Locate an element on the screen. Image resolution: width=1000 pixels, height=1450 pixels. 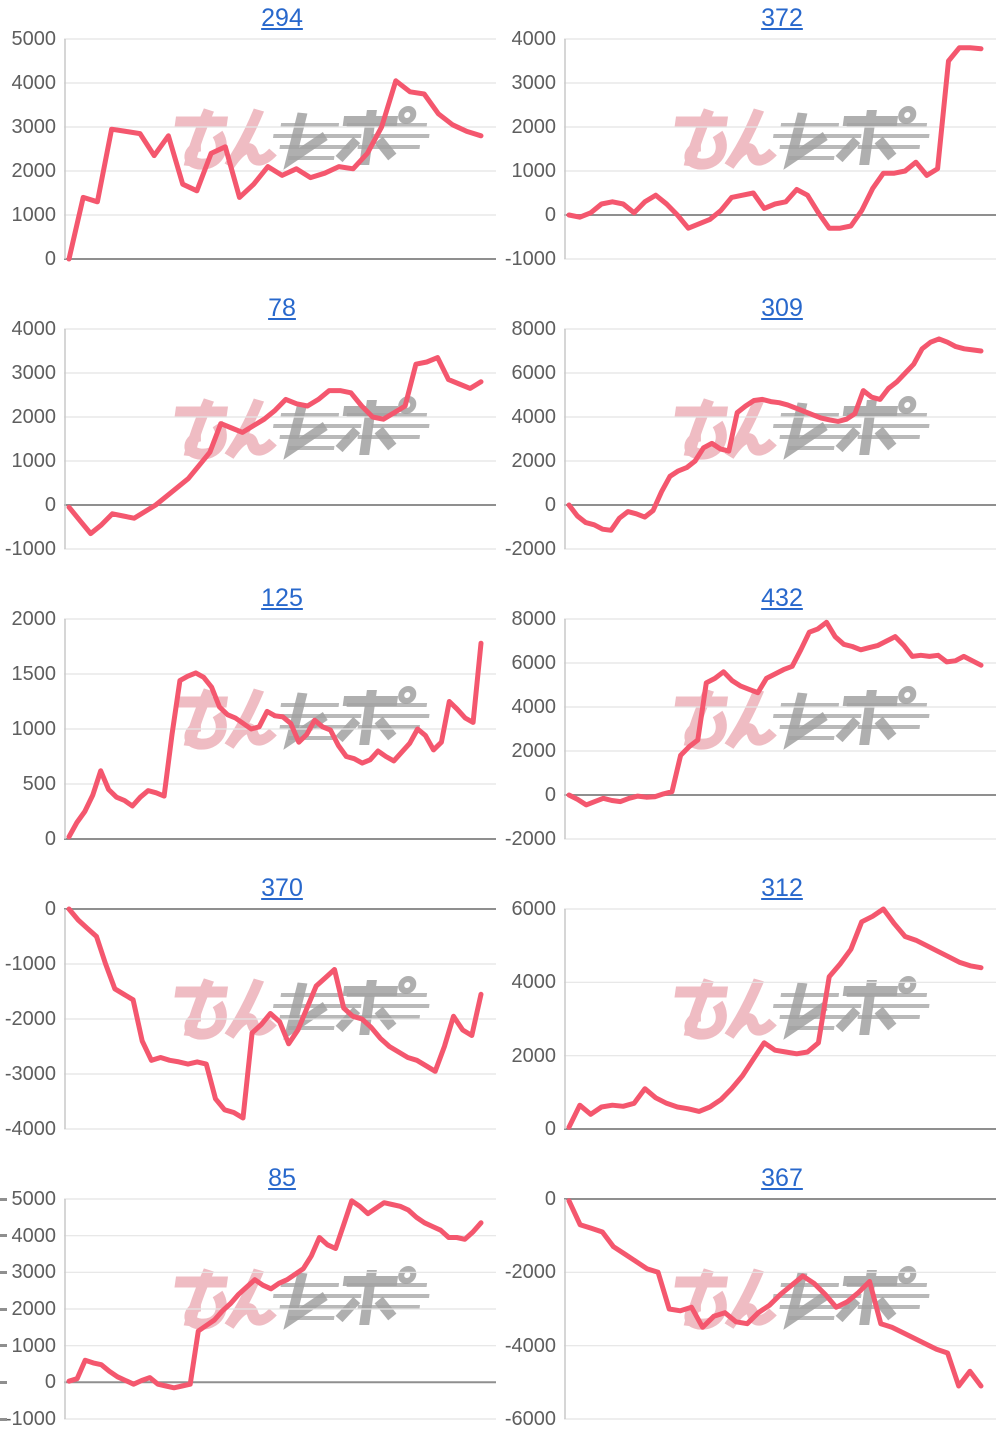
chart-title-row: 125 is located at coordinates (250, 598).